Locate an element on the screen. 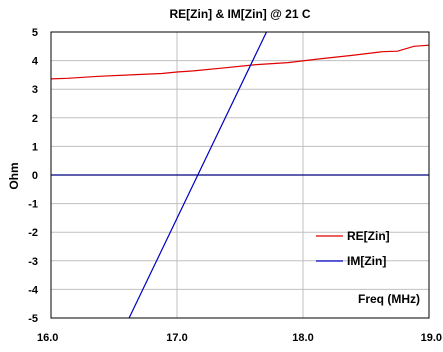 This screenshot has width=443, height=352. y-tick-label: 3 is located at coordinates (35, 90).